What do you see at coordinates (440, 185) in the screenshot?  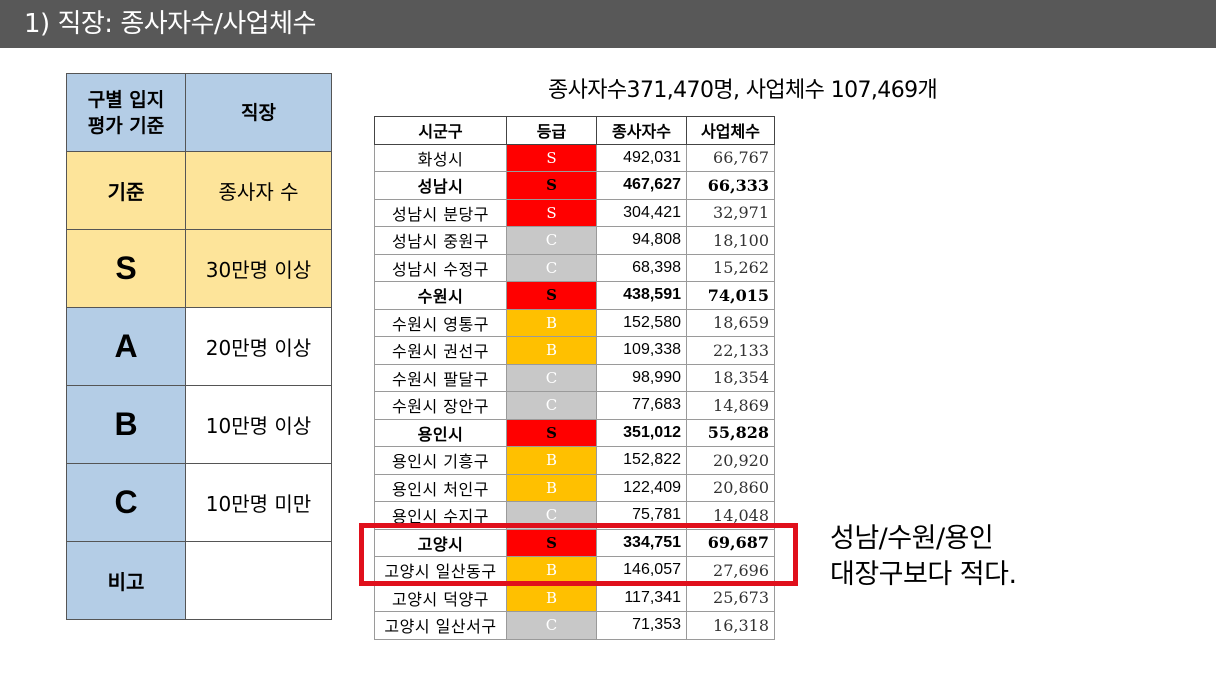 I see `district-name-cell: 성남시` at bounding box center [440, 185].